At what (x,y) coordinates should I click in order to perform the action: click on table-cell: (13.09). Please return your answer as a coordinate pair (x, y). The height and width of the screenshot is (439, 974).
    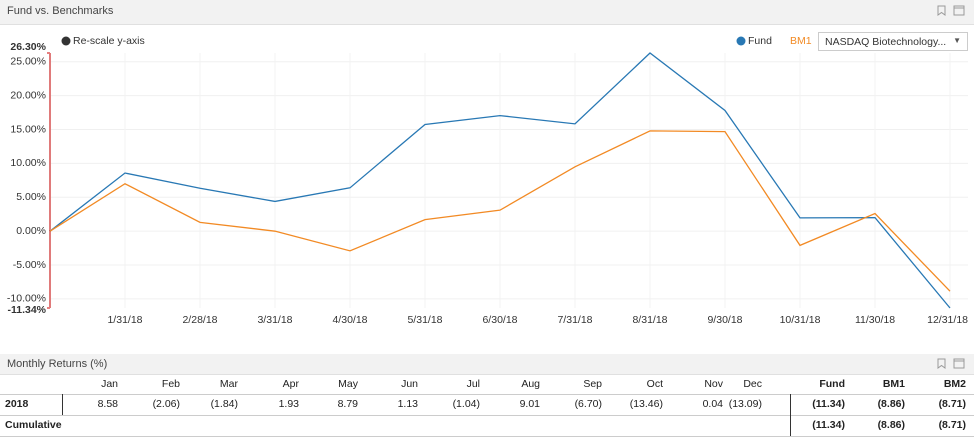
    Looking at the image, I should click on (745, 404).